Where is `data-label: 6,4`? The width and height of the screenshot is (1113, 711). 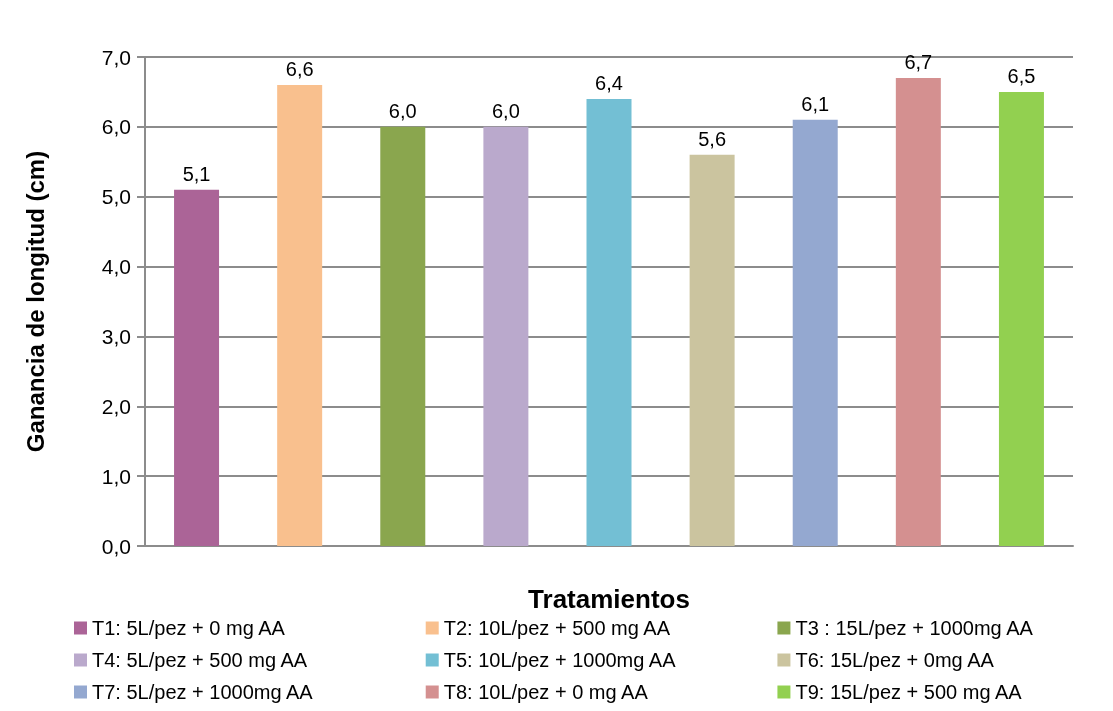 data-label: 6,4 is located at coordinates (609, 82).